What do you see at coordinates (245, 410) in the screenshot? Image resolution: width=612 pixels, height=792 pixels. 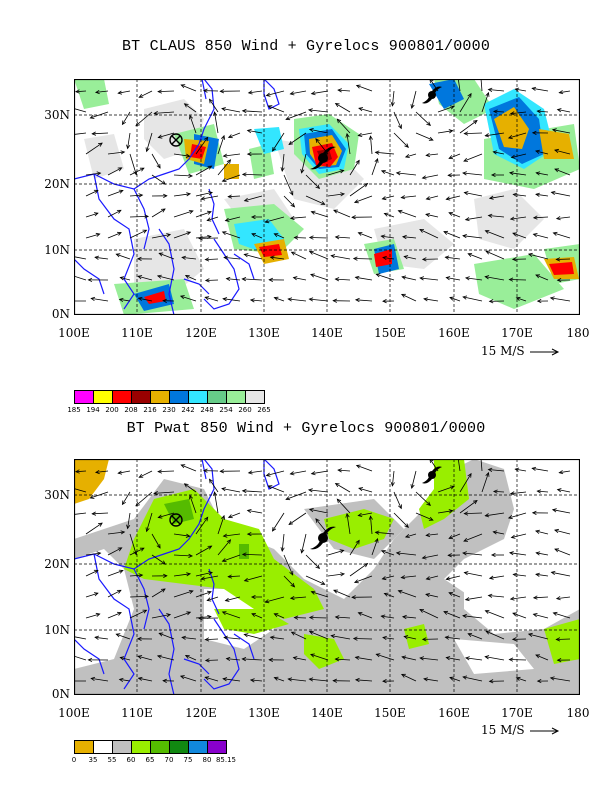 I see `colorbar-label: 260` at bounding box center [245, 410].